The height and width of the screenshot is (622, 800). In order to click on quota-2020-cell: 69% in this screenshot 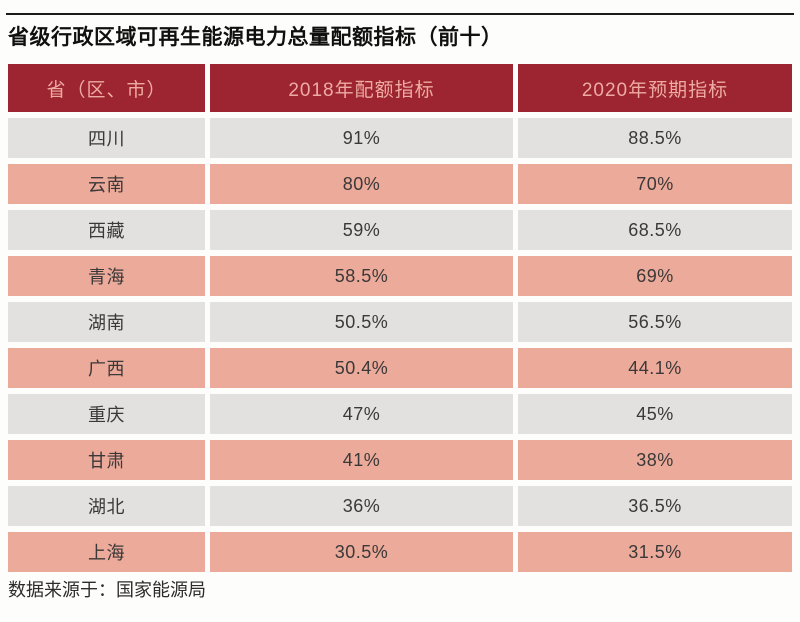, I will do `click(655, 276)`.